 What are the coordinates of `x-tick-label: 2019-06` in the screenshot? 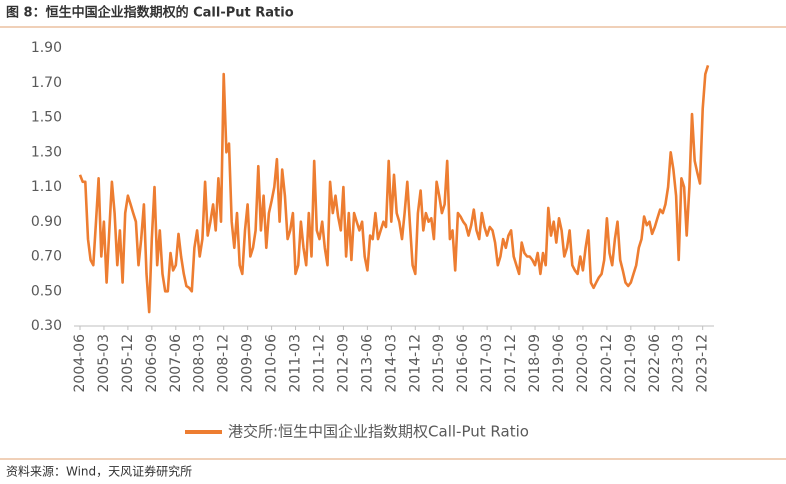 It's located at (559, 363).